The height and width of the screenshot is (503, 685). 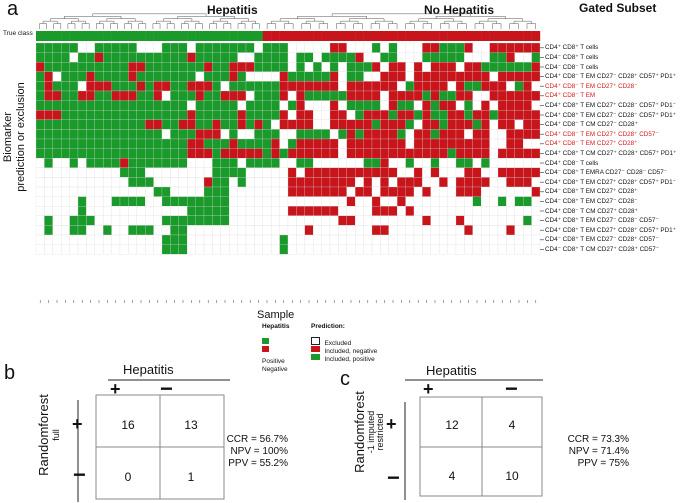 I want to click on hepatitis-group-label: Hepatitis, so click(x=232, y=10).